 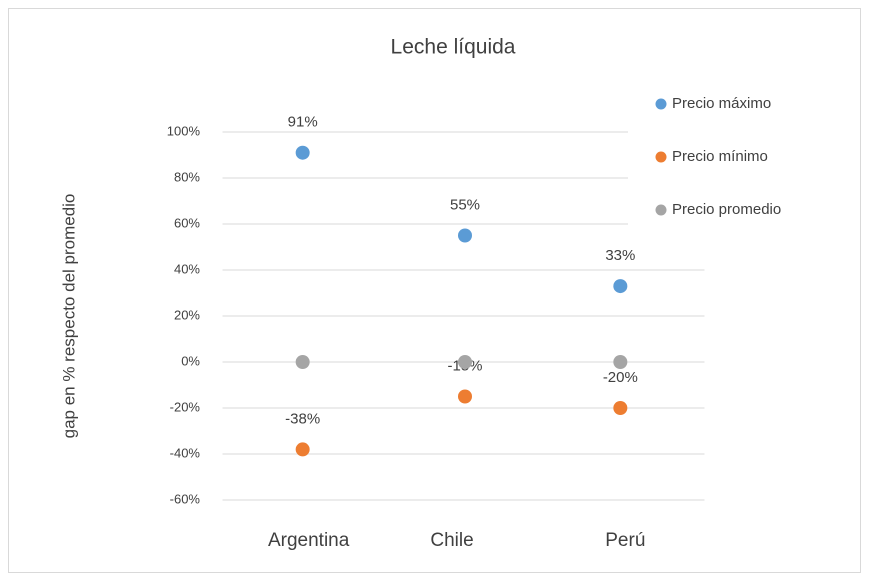 What do you see at coordinates (303, 122) in the screenshot?
I see `data-label: 91%` at bounding box center [303, 122].